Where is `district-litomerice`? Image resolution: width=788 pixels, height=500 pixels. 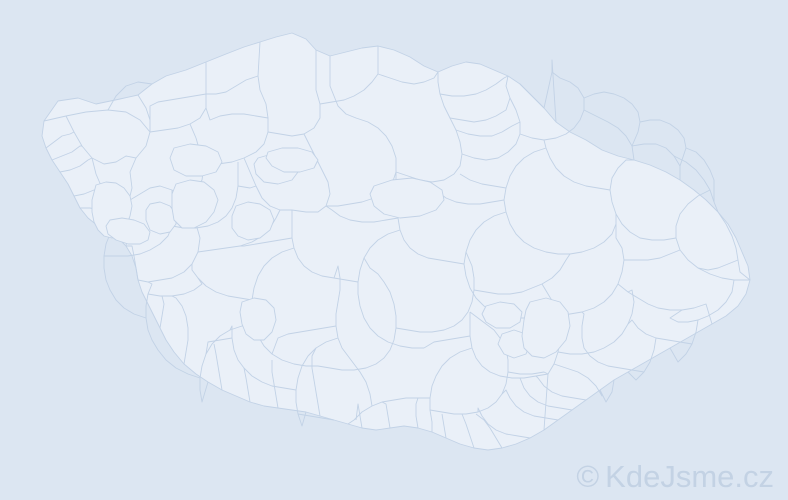
district-litomerice is located at coordinates (292, 160).